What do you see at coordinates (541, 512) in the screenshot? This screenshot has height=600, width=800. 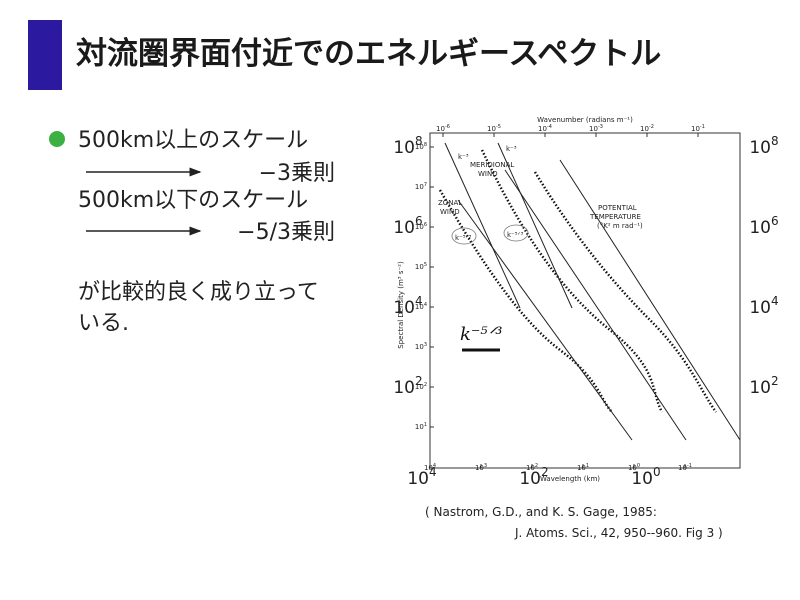 I see `caption: ( Nastrom, G.D., and K. S. Gage, 1985:` at bounding box center [541, 512].